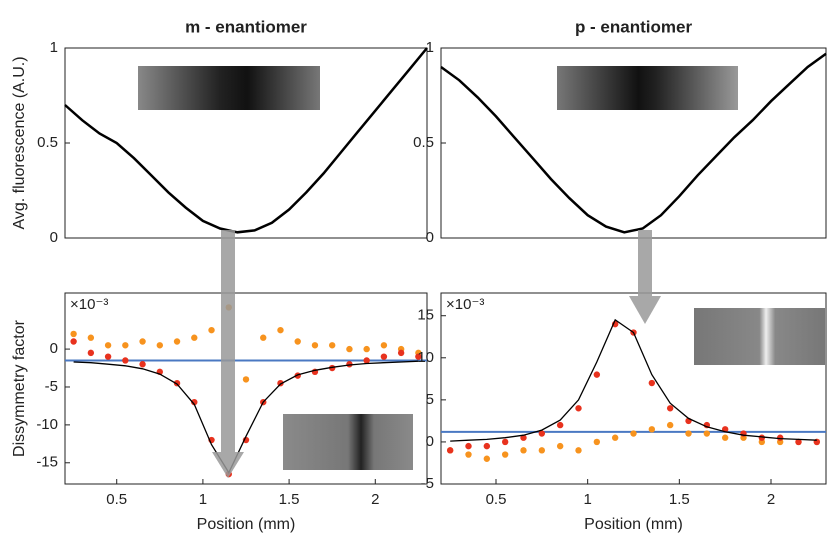 The width and height of the screenshot is (827, 539). Describe the element at coordinates (246, 417) in the screenshot. I see `data-line` at that location.